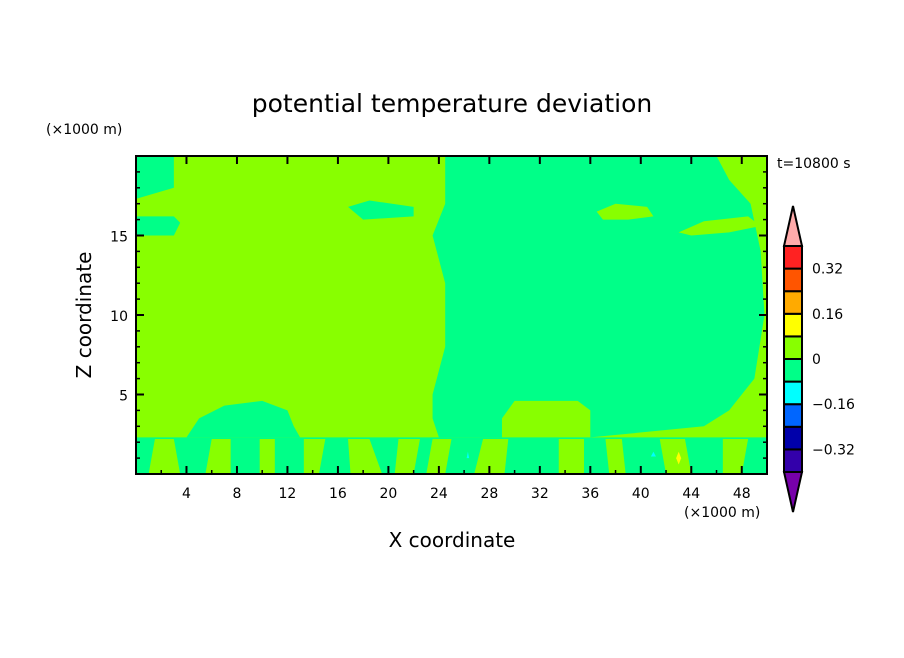 Image resolution: width=904 pixels, height=658 pixels. I want to click on colorbar: 0.32 0.16 0 −0.16 −0.32, so click(818, 359).